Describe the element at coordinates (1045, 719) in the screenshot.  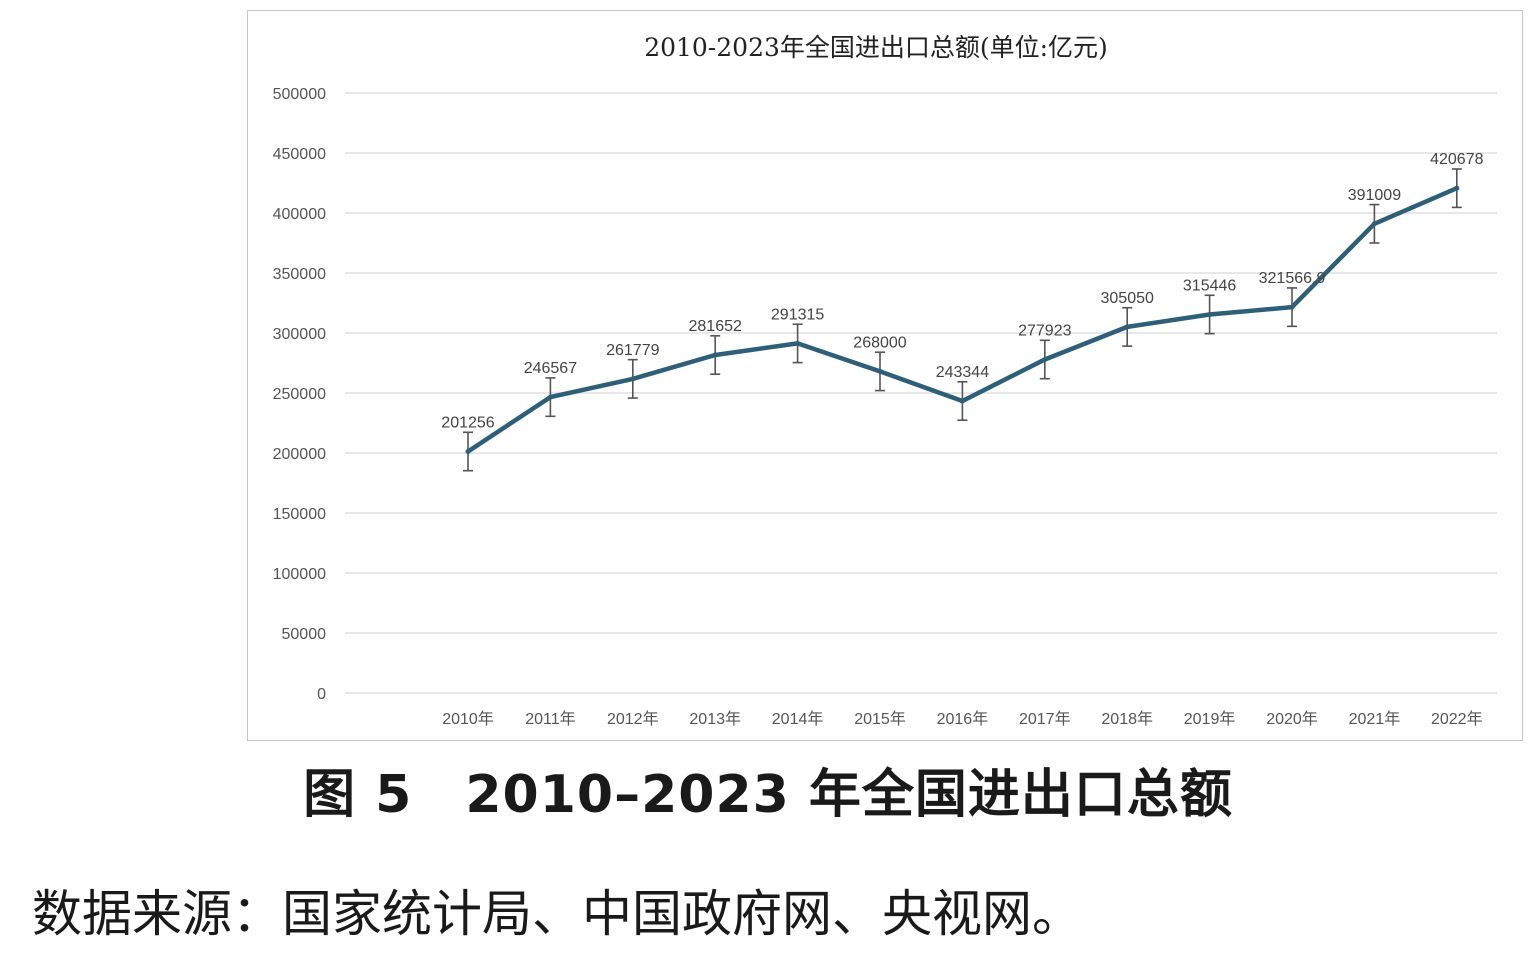
I see `x-tick-label: 2017年` at that location.